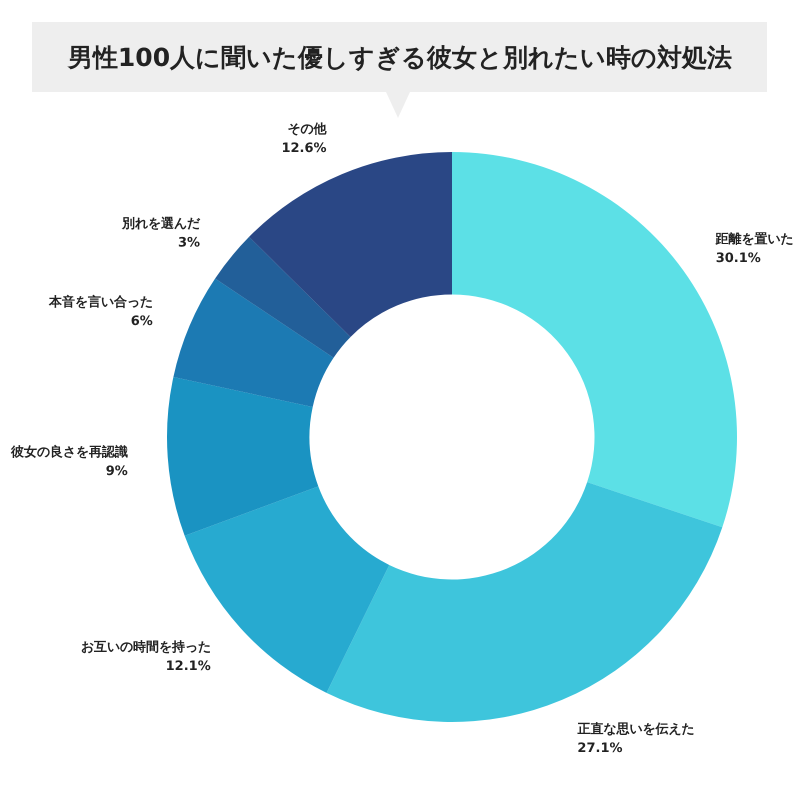 The width and height of the screenshot is (800, 800). I want to click on slice-label: 別れを選んだ, so click(161, 224).